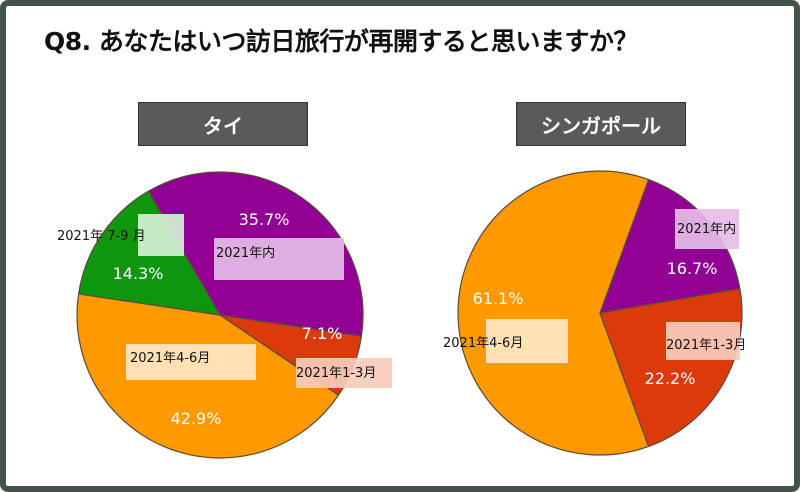  I want to click on thailand-value-label-2: 7.1%, so click(322, 333).